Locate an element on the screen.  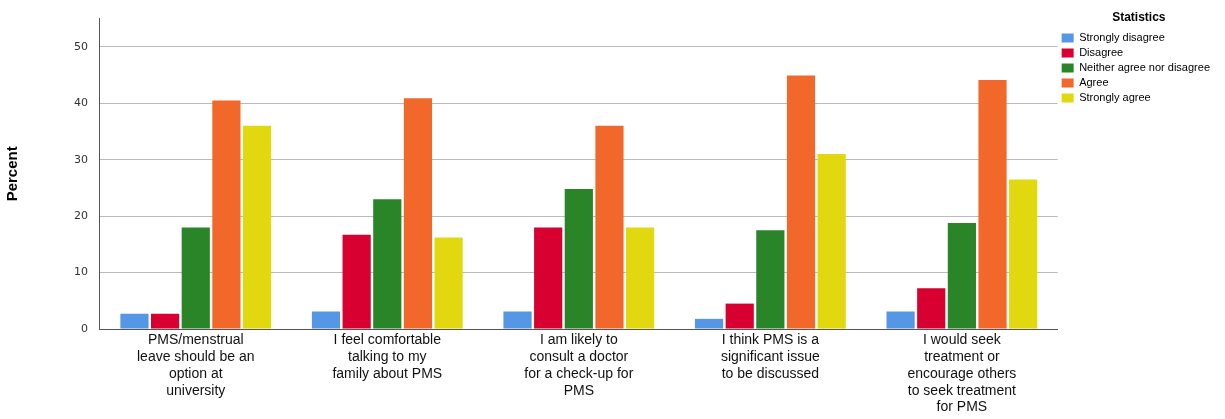
y-tick-label: 20 is located at coordinates (81, 215).